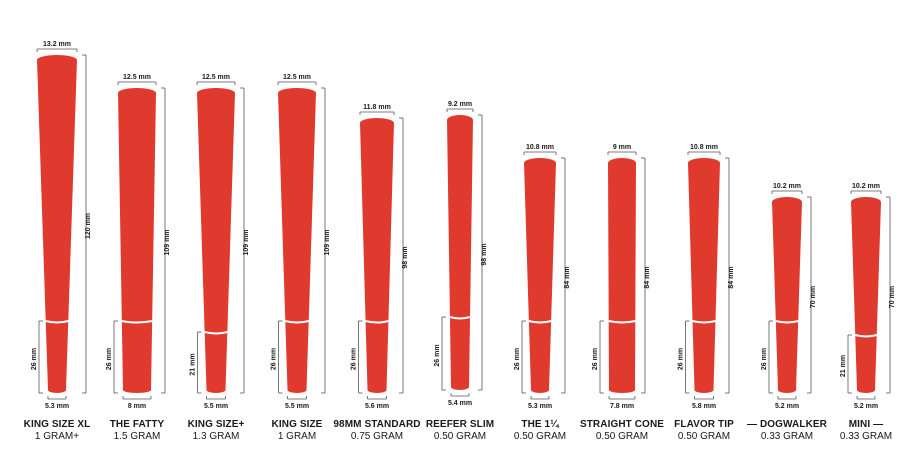 The image size is (924, 458). I want to click on cone-name: REEFER SLIM, so click(460, 424).